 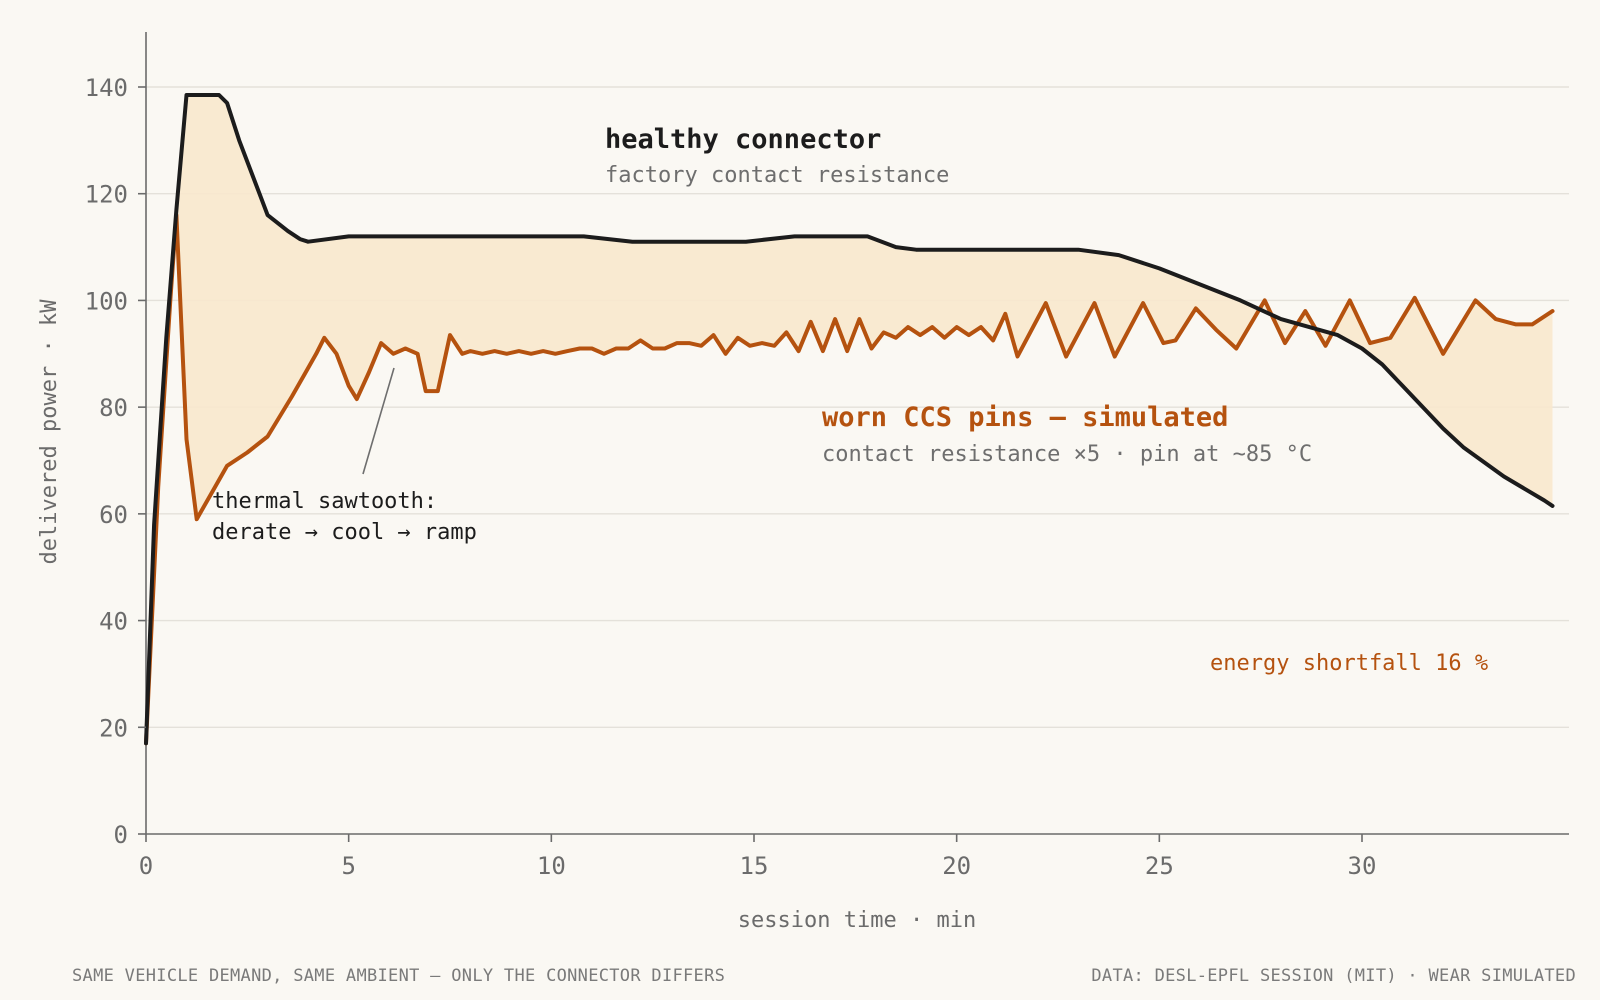 I want to click on worn-series-subtitle: contact resistance ×5 · pin at ~85 °C, so click(x=1067, y=454).